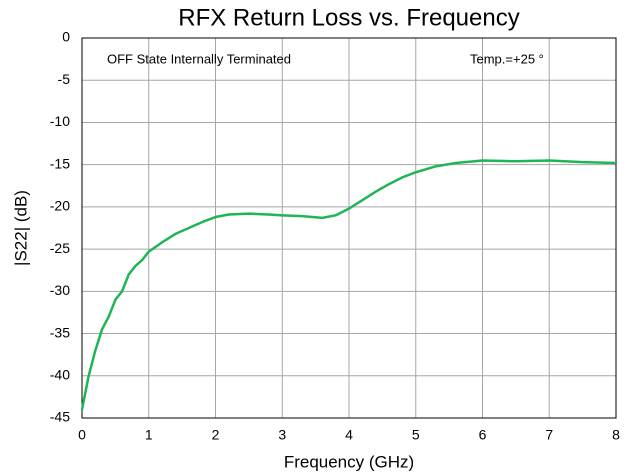  Describe the element at coordinates (60, 374) in the screenshot. I see `y-tick-label: -40` at that location.